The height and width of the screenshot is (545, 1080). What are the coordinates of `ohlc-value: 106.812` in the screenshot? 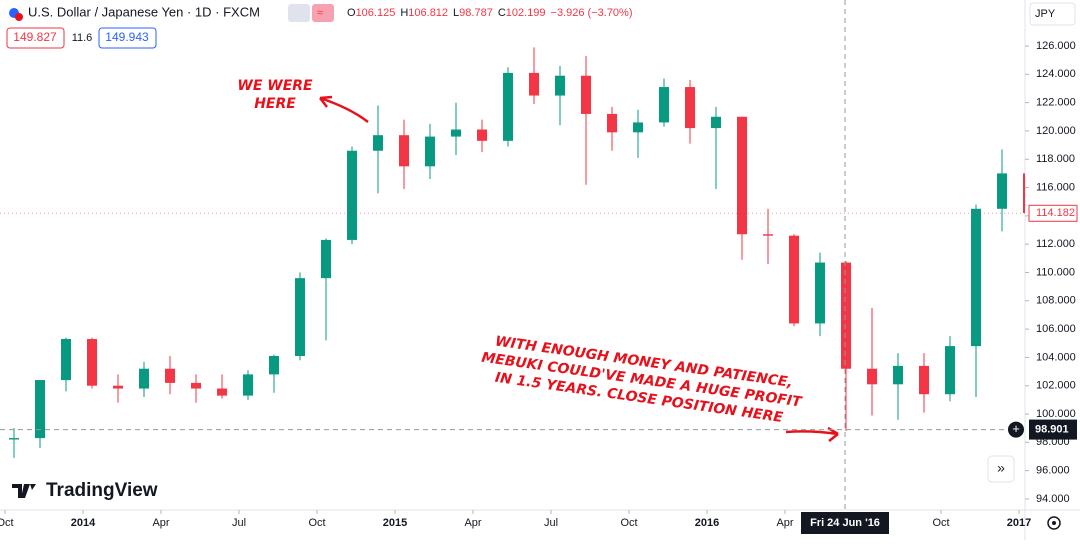 It's located at (428, 13).